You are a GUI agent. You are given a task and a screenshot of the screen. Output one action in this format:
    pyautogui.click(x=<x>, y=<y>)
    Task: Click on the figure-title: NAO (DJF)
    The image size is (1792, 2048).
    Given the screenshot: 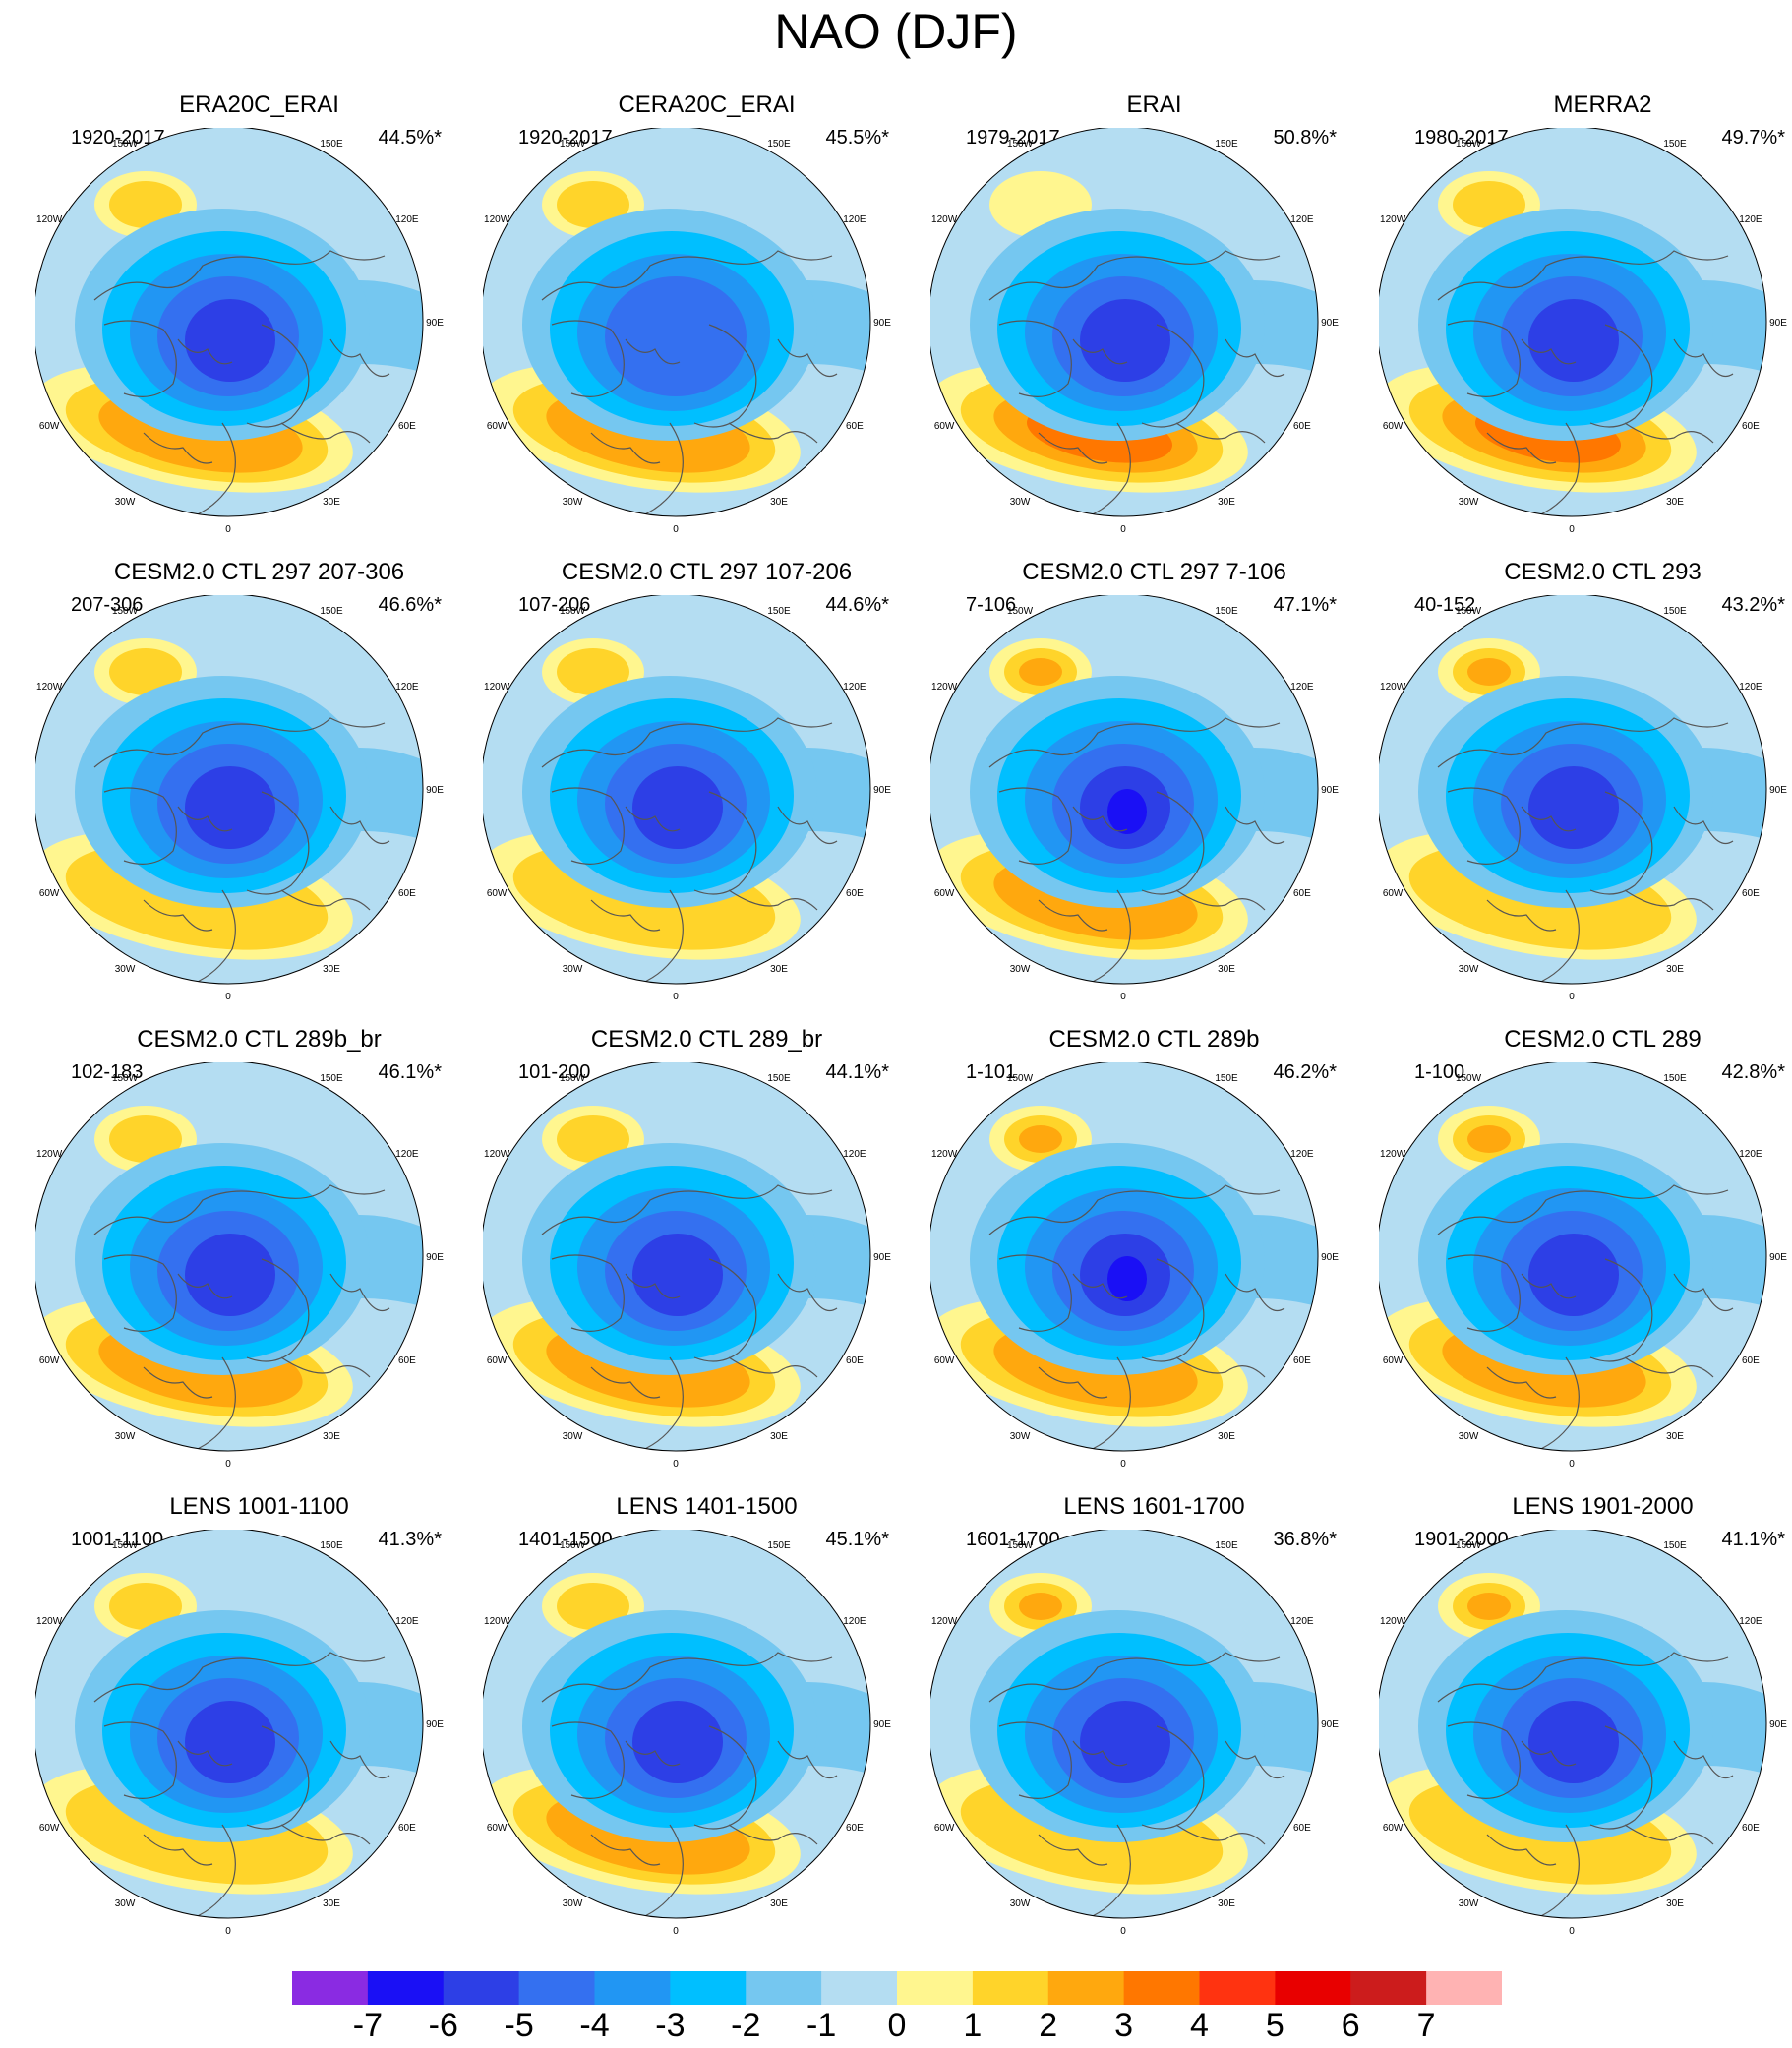 What is the action you would take?
    pyautogui.click(x=896, y=31)
    